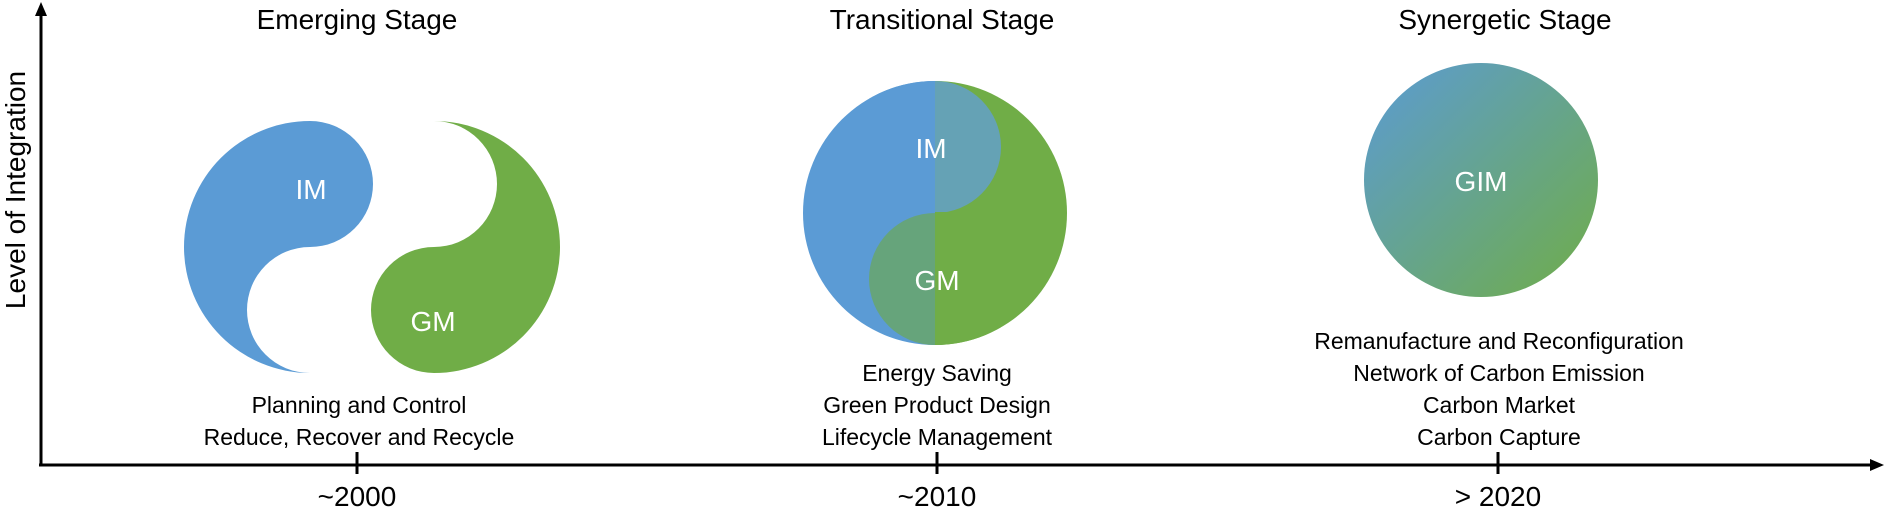 The height and width of the screenshot is (513, 1888). Describe the element at coordinates (1877, 465) in the screenshot. I see `x-axis-arrow` at that location.